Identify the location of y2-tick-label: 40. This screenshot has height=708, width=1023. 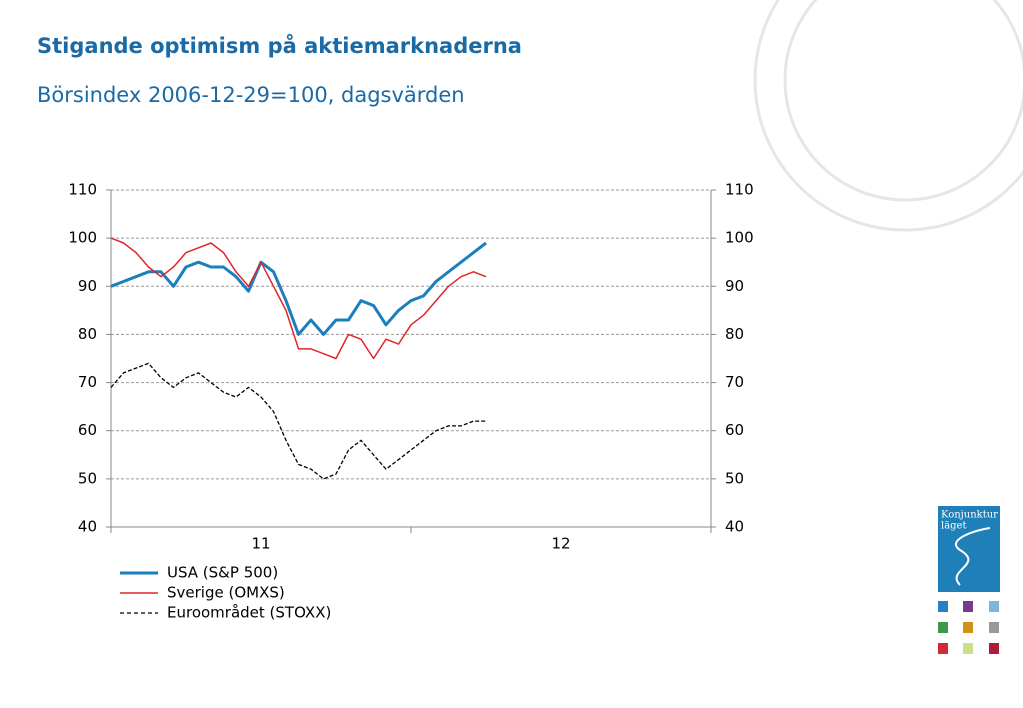
(734, 527).